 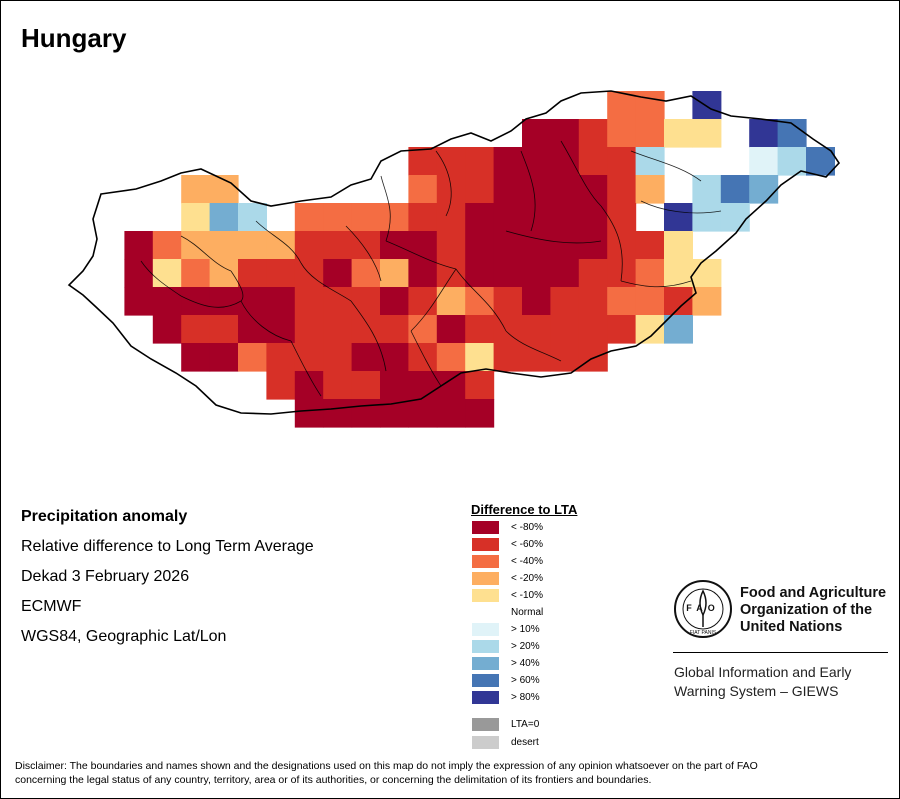 I want to click on fao-org-line-3: United Nations, so click(x=791, y=627).